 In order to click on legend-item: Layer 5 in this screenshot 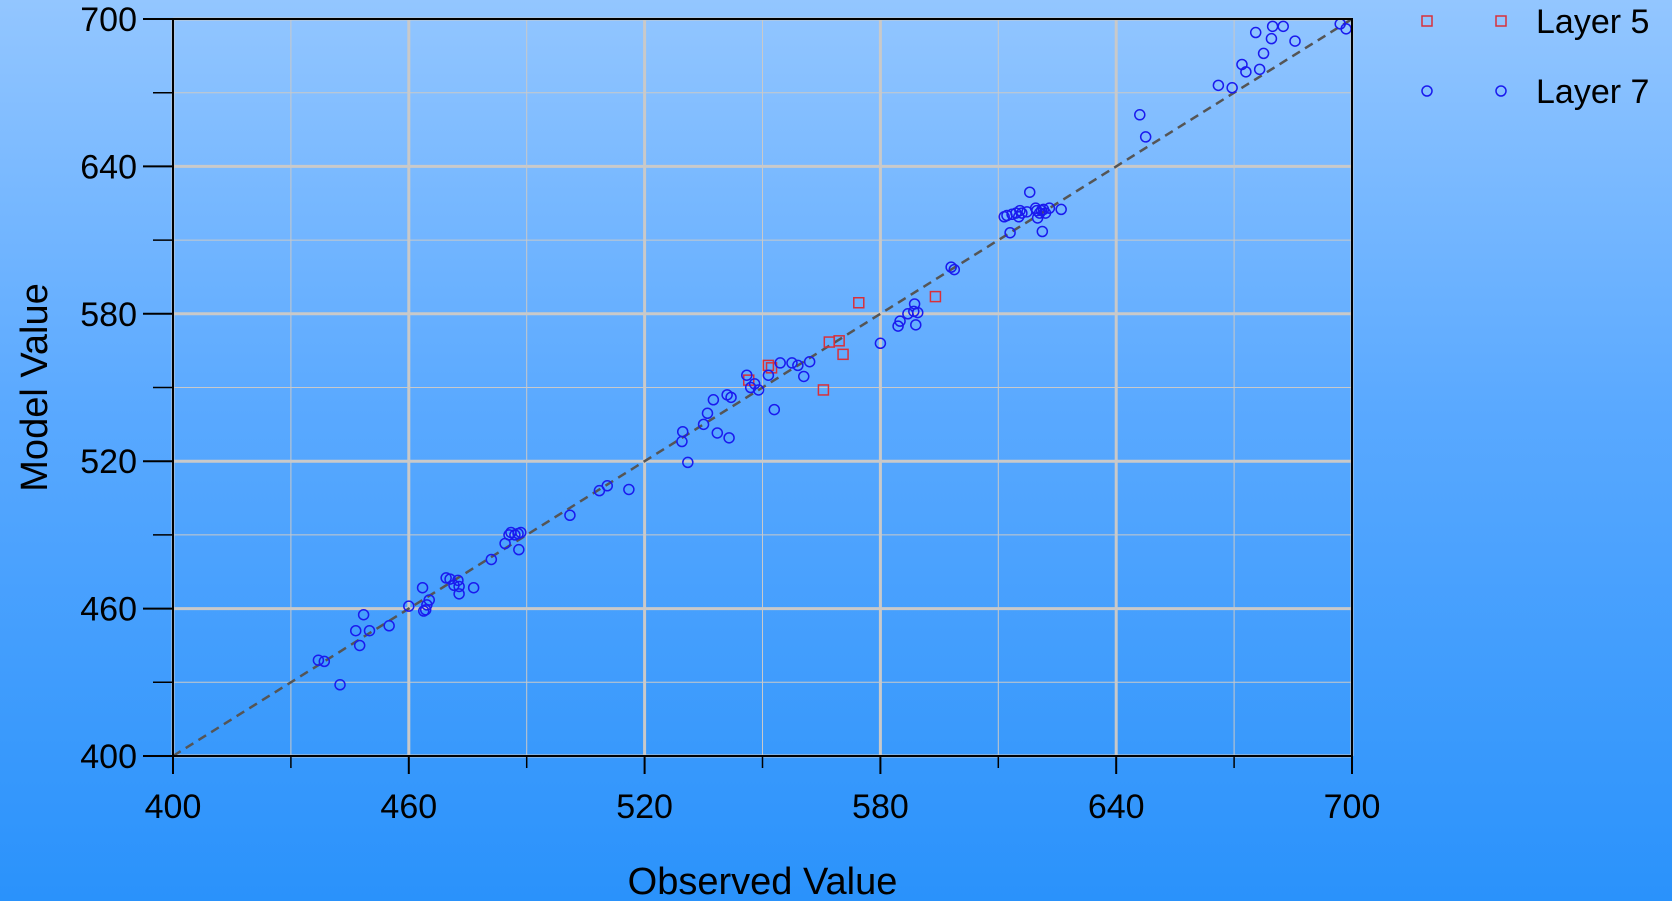, I will do `click(1535, 22)`.